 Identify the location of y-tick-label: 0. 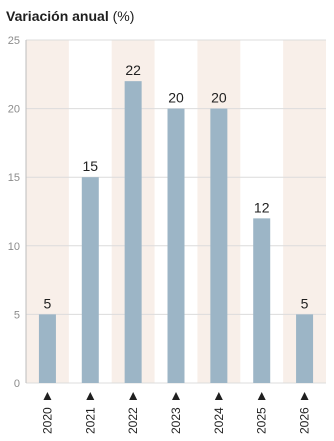
(17, 384).